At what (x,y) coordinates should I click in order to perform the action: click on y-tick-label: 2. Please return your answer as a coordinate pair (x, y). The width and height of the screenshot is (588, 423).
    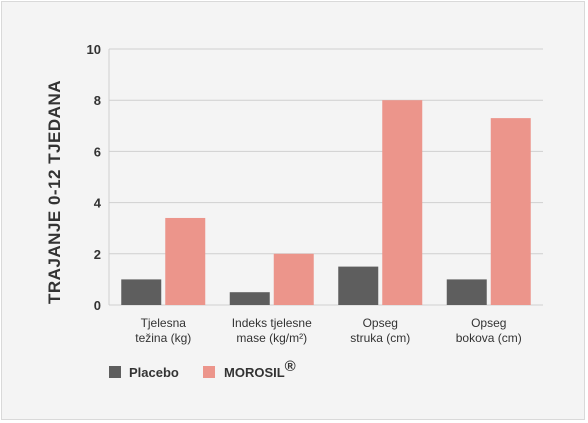
    Looking at the image, I should click on (97, 254).